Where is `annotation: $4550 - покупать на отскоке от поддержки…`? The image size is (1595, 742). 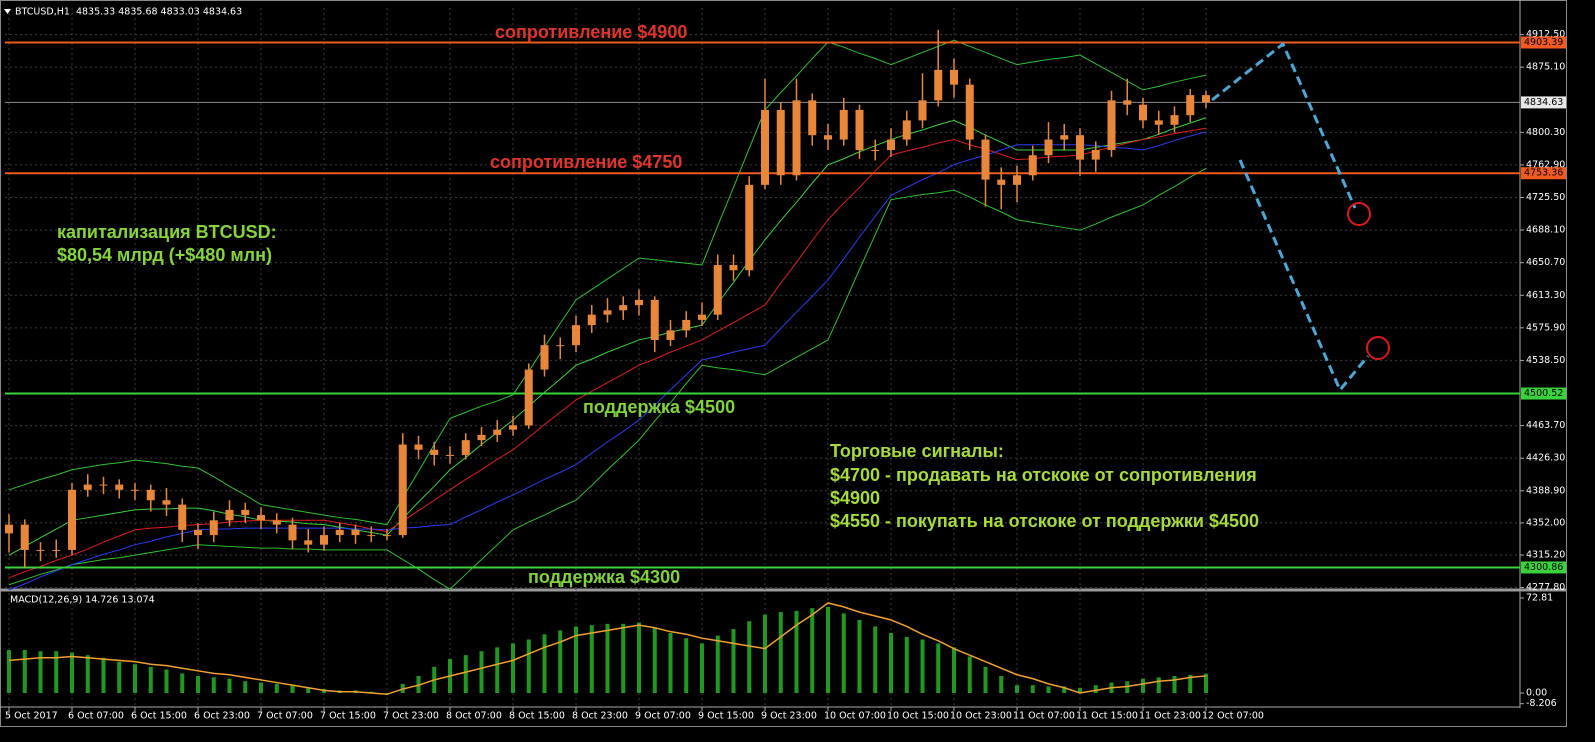 annotation: $4550 - покупать на отскоке от поддержки… is located at coordinates (1044, 521).